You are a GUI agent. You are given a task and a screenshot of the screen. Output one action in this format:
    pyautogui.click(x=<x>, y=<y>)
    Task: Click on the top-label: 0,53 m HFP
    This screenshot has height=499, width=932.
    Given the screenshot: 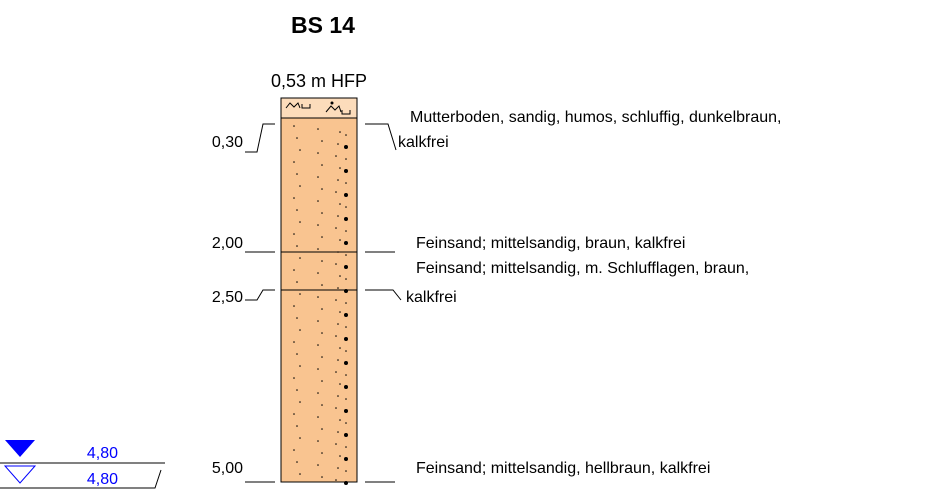 What is the action you would take?
    pyautogui.click(x=319, y=81)
    